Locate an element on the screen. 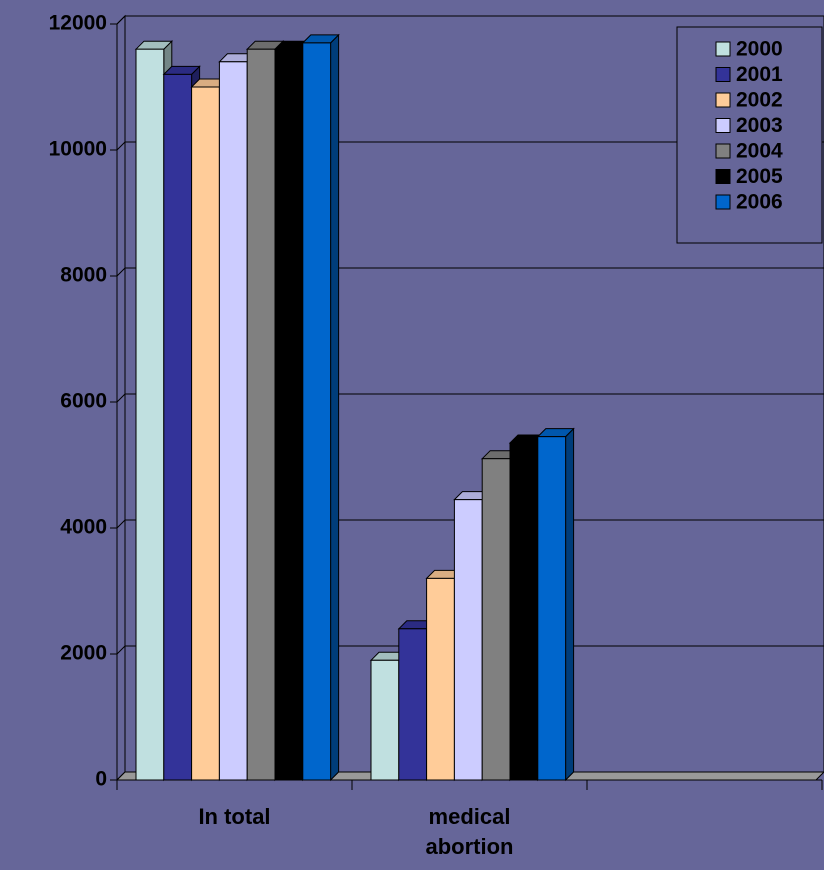  legend-label: 2002 is located at coordinates (759, 100).